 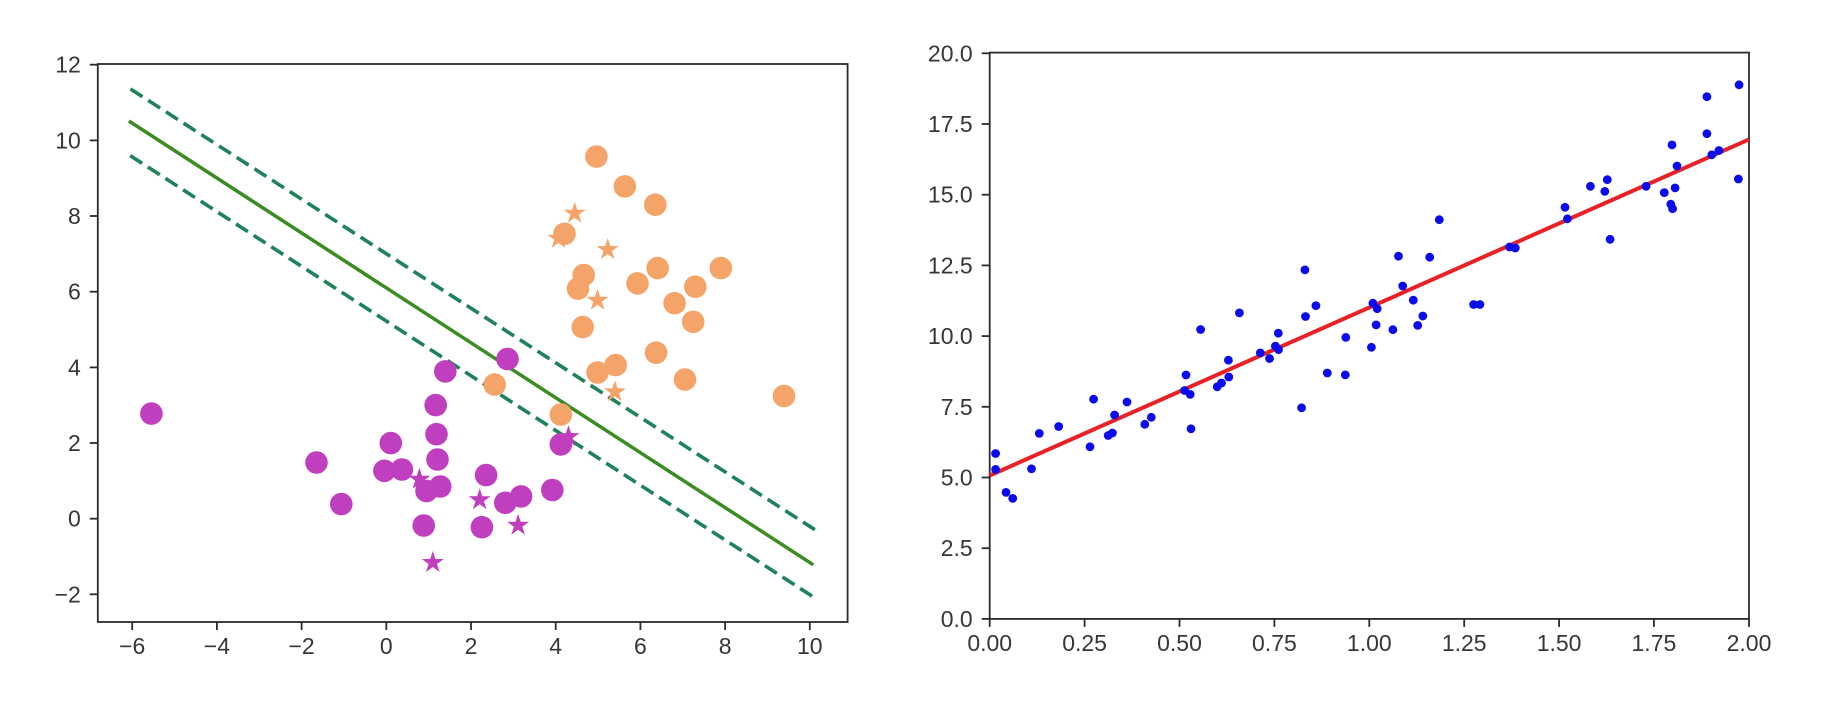 I want to click on svg-text: 0.25, so click(x=1084, y=643).